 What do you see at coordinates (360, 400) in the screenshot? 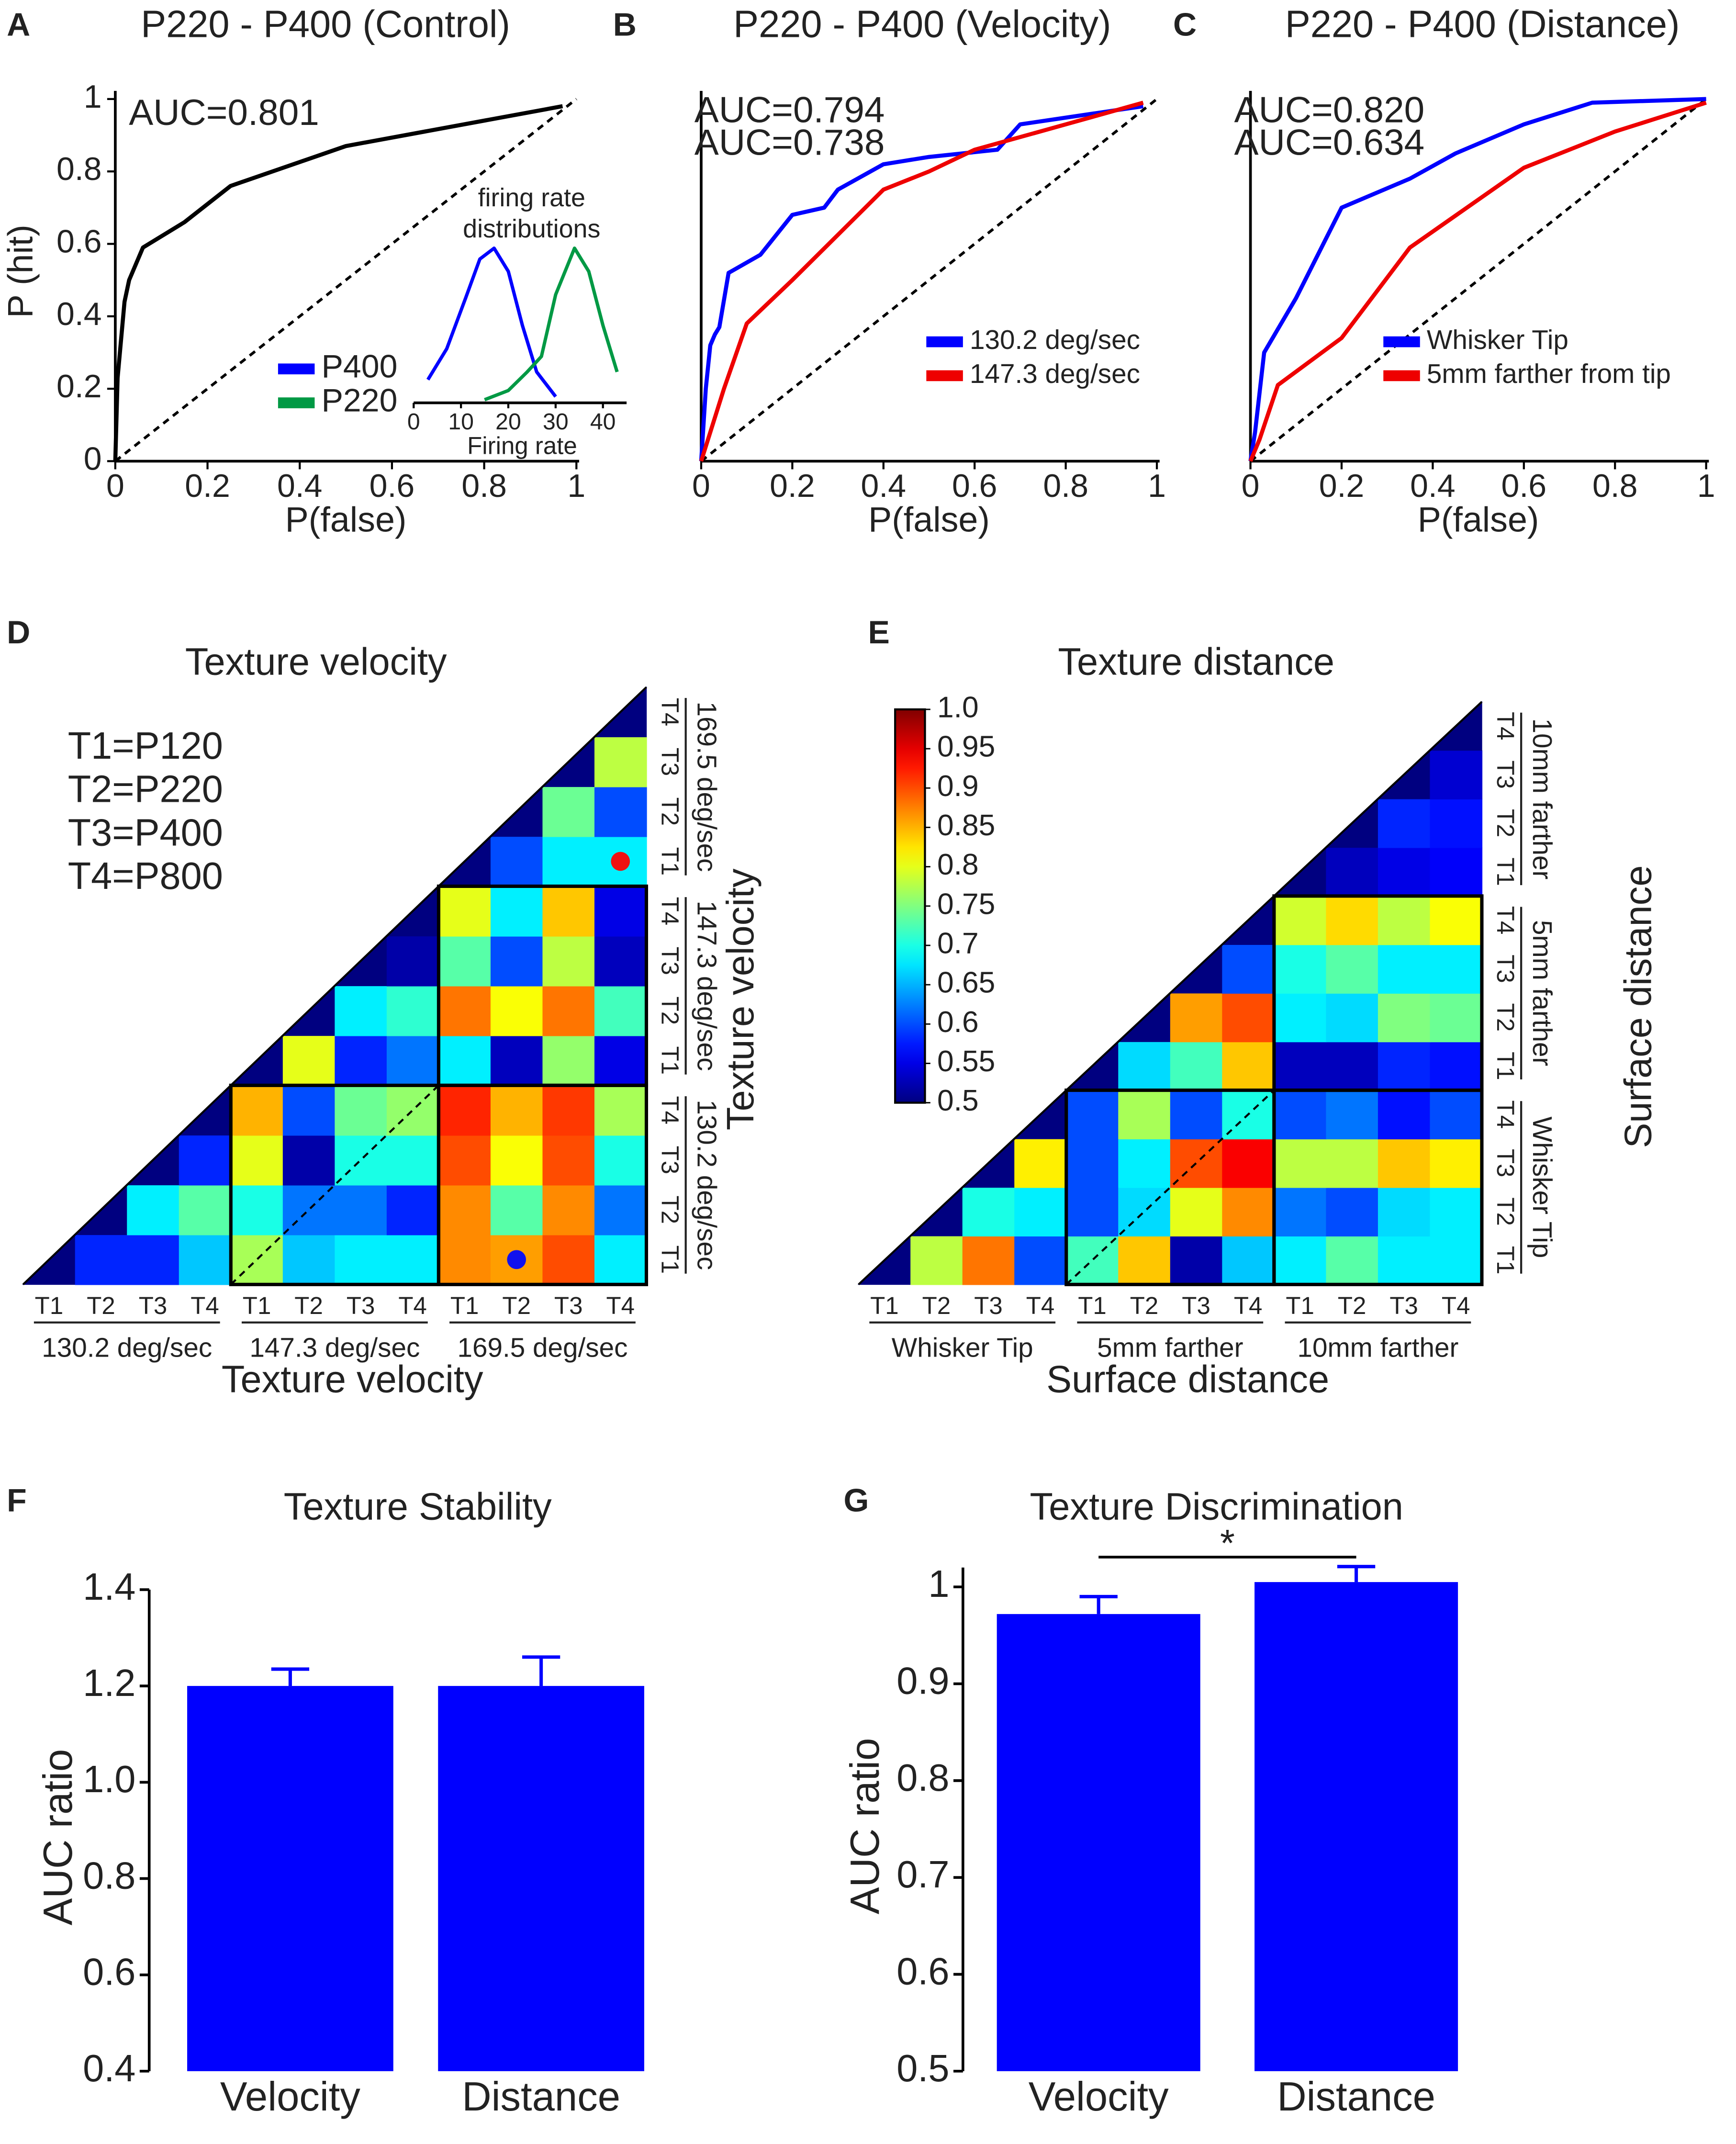
I see `legend-label: P220` at bounding box center [360, 400].